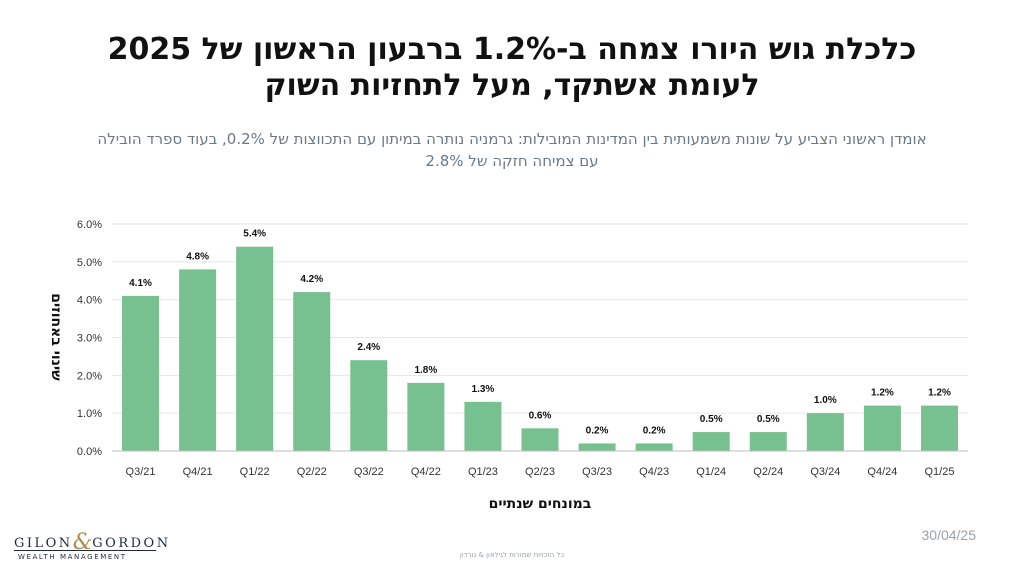 This screenshot has height=576, width=1024. What do you see at coordinates (312, 472) in the screenshot?
I see `x-tick-label: Q2/22` at bounding box center [312, 472].